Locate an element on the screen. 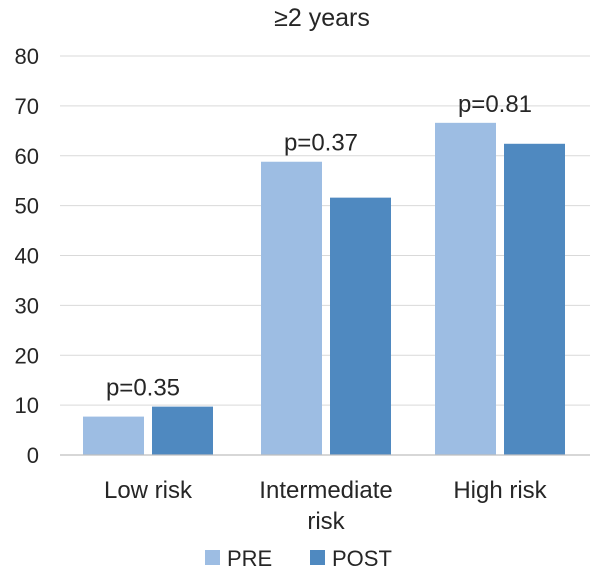  y-tick-label: 20 is located at coordinates (27, 355).